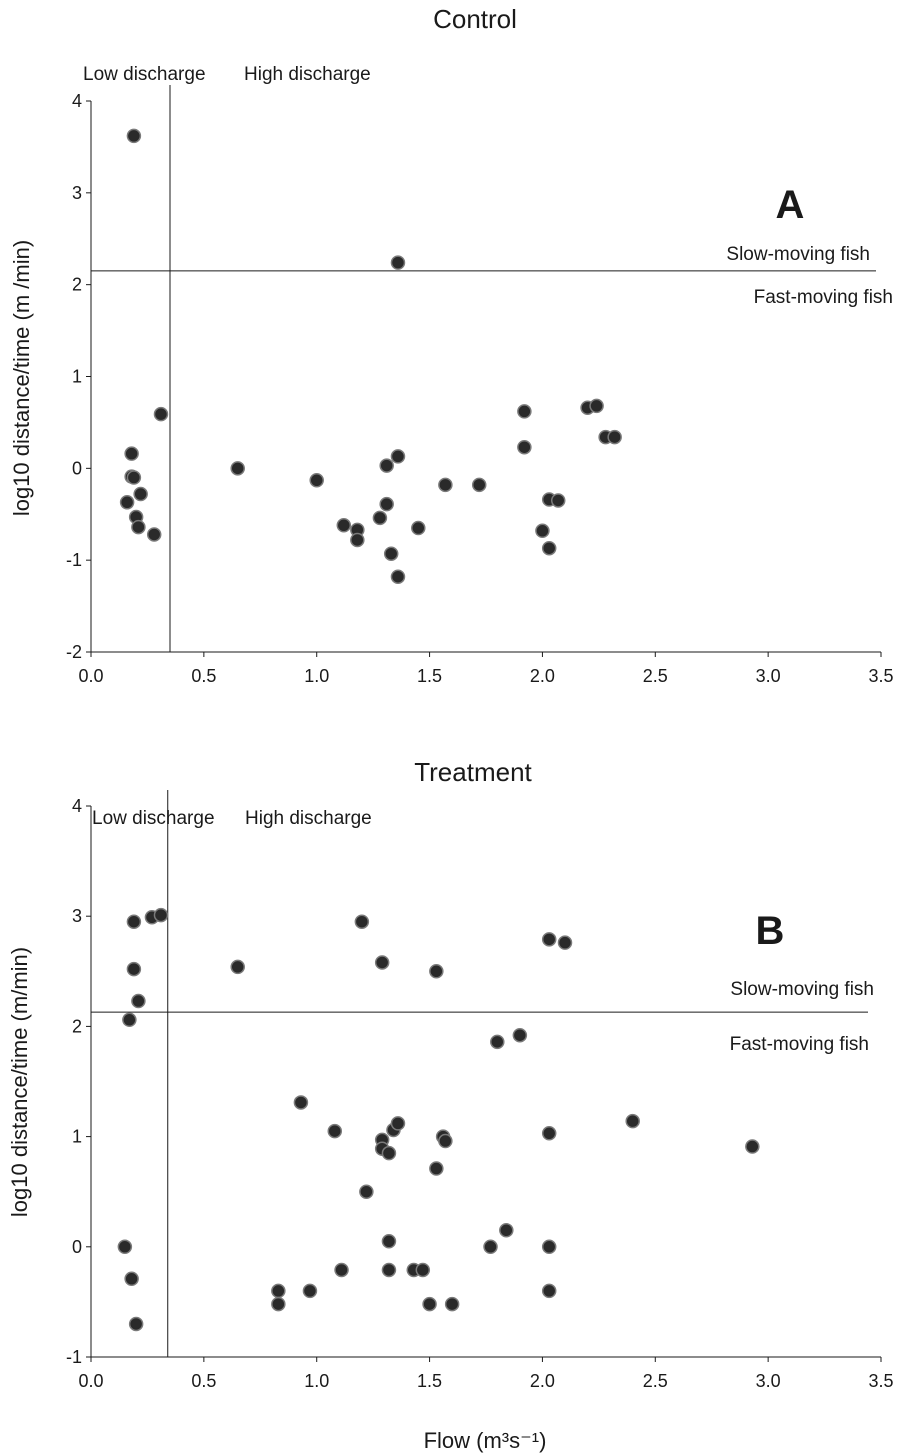 The height and width of the screenshot is (1456, 905). I want to click on y-tick-label: -2, so click(74, 652).